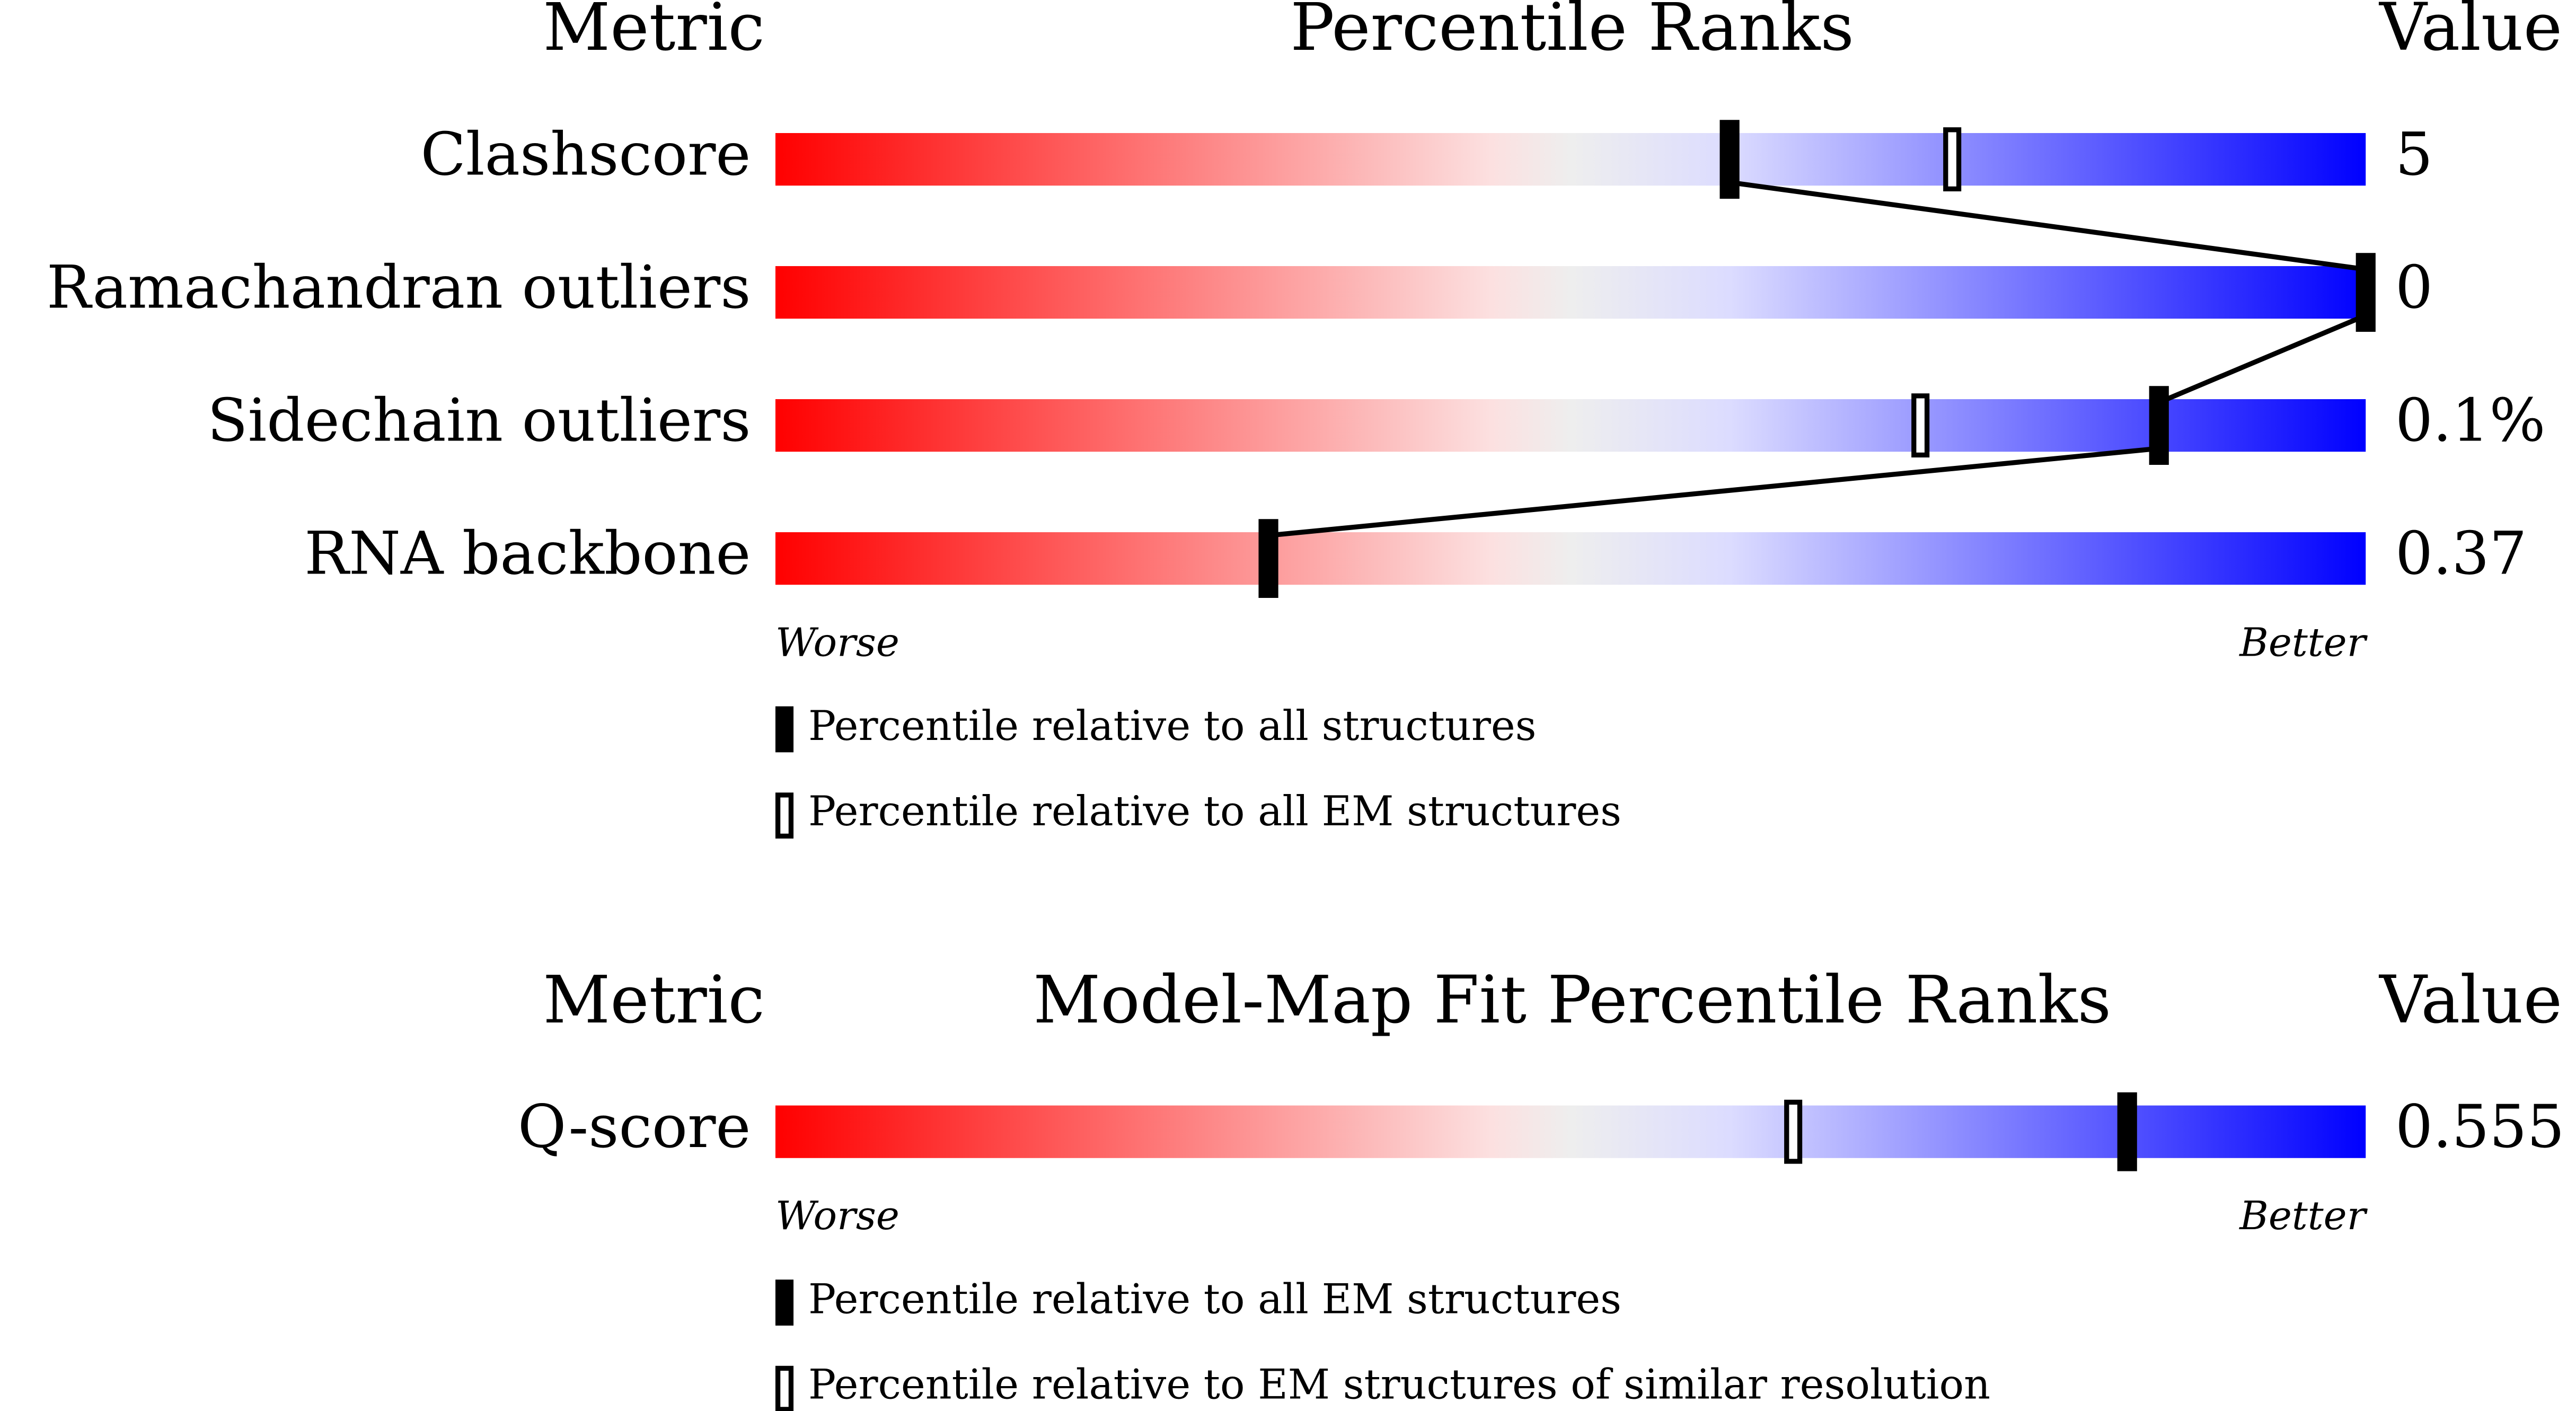 The image size is (2576, 1411). What do you see at coordinates (585, 154) in the screenshot?
I see `metric-label: Clashscore` at bounding box center [585, 154].